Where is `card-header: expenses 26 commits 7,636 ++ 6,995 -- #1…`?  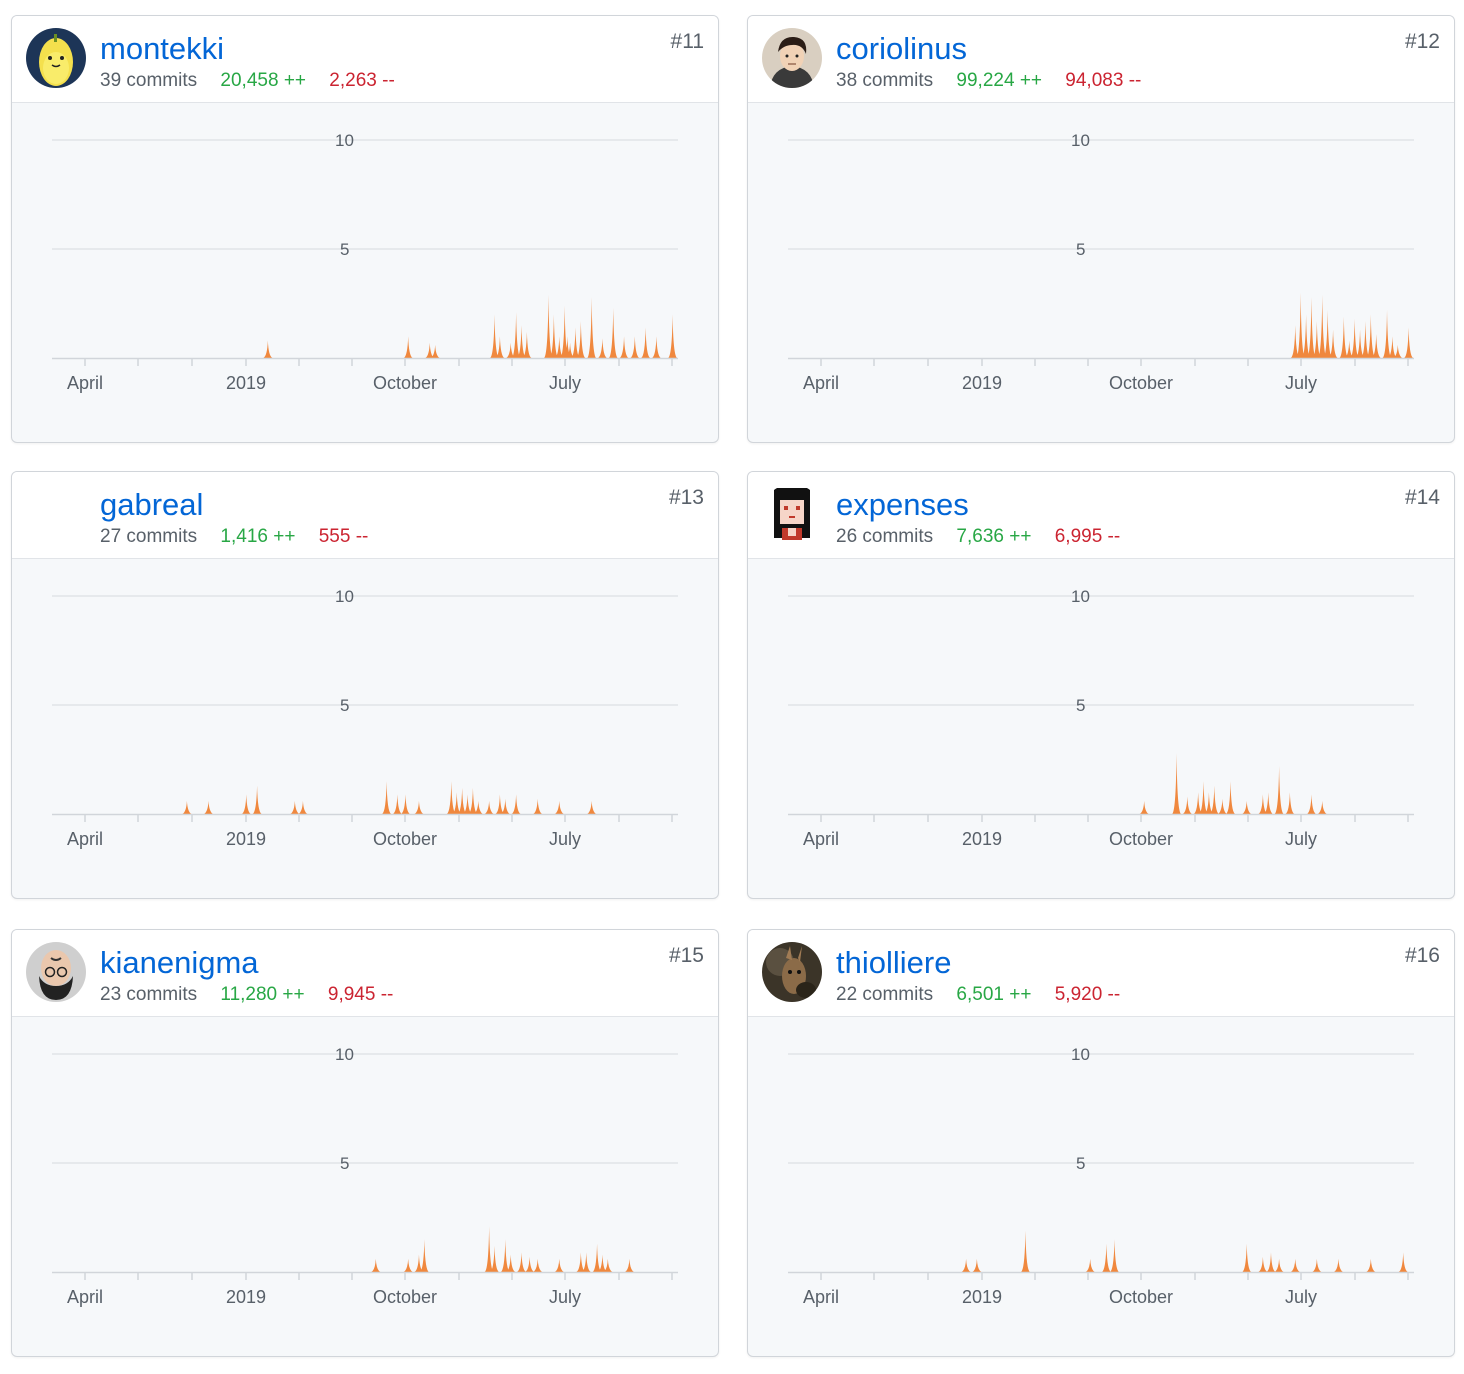
card-header: expenses 26 commits 7,636 ++ 6,995 -- #1… is located at coordinates (1101, 515).